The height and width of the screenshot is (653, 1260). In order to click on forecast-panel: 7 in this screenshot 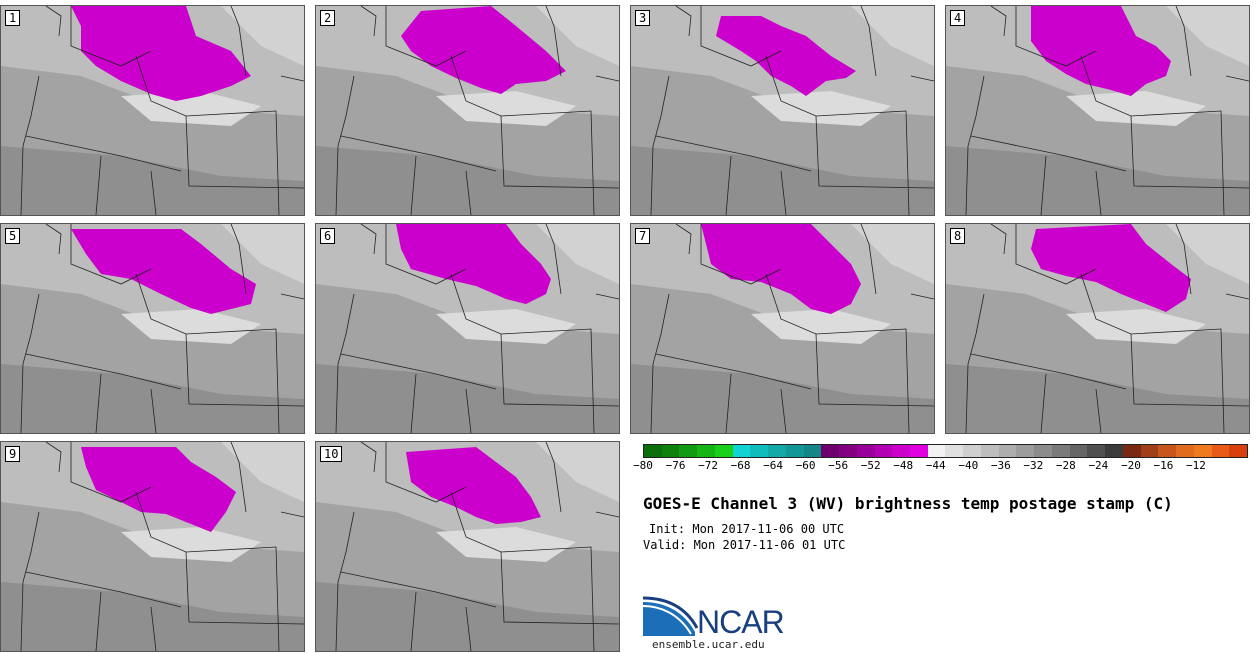, I will do `click(782, 328)`.